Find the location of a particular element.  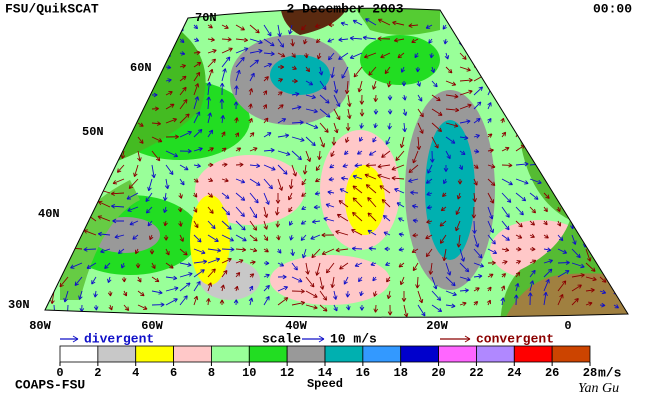

scale-arrowhead is located at coordinates (321, 339).